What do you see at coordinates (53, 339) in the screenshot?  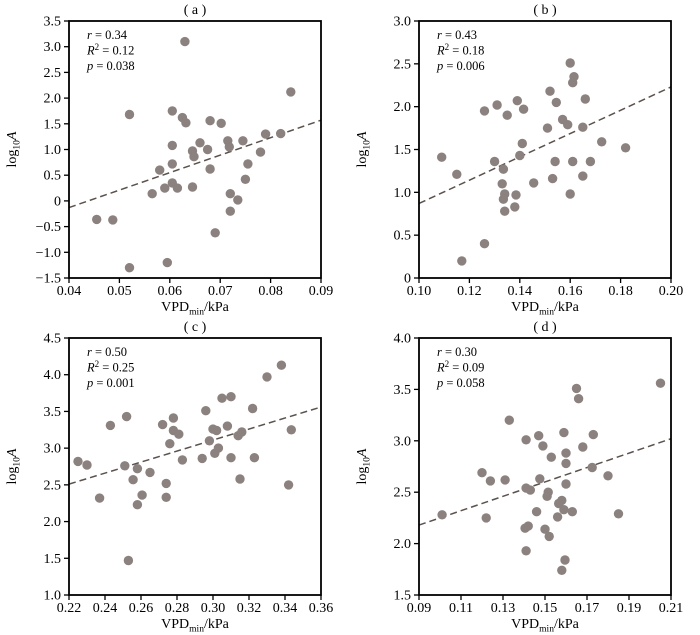 I see `y-tick-label: 4.5` at bounding box center [53, 339].